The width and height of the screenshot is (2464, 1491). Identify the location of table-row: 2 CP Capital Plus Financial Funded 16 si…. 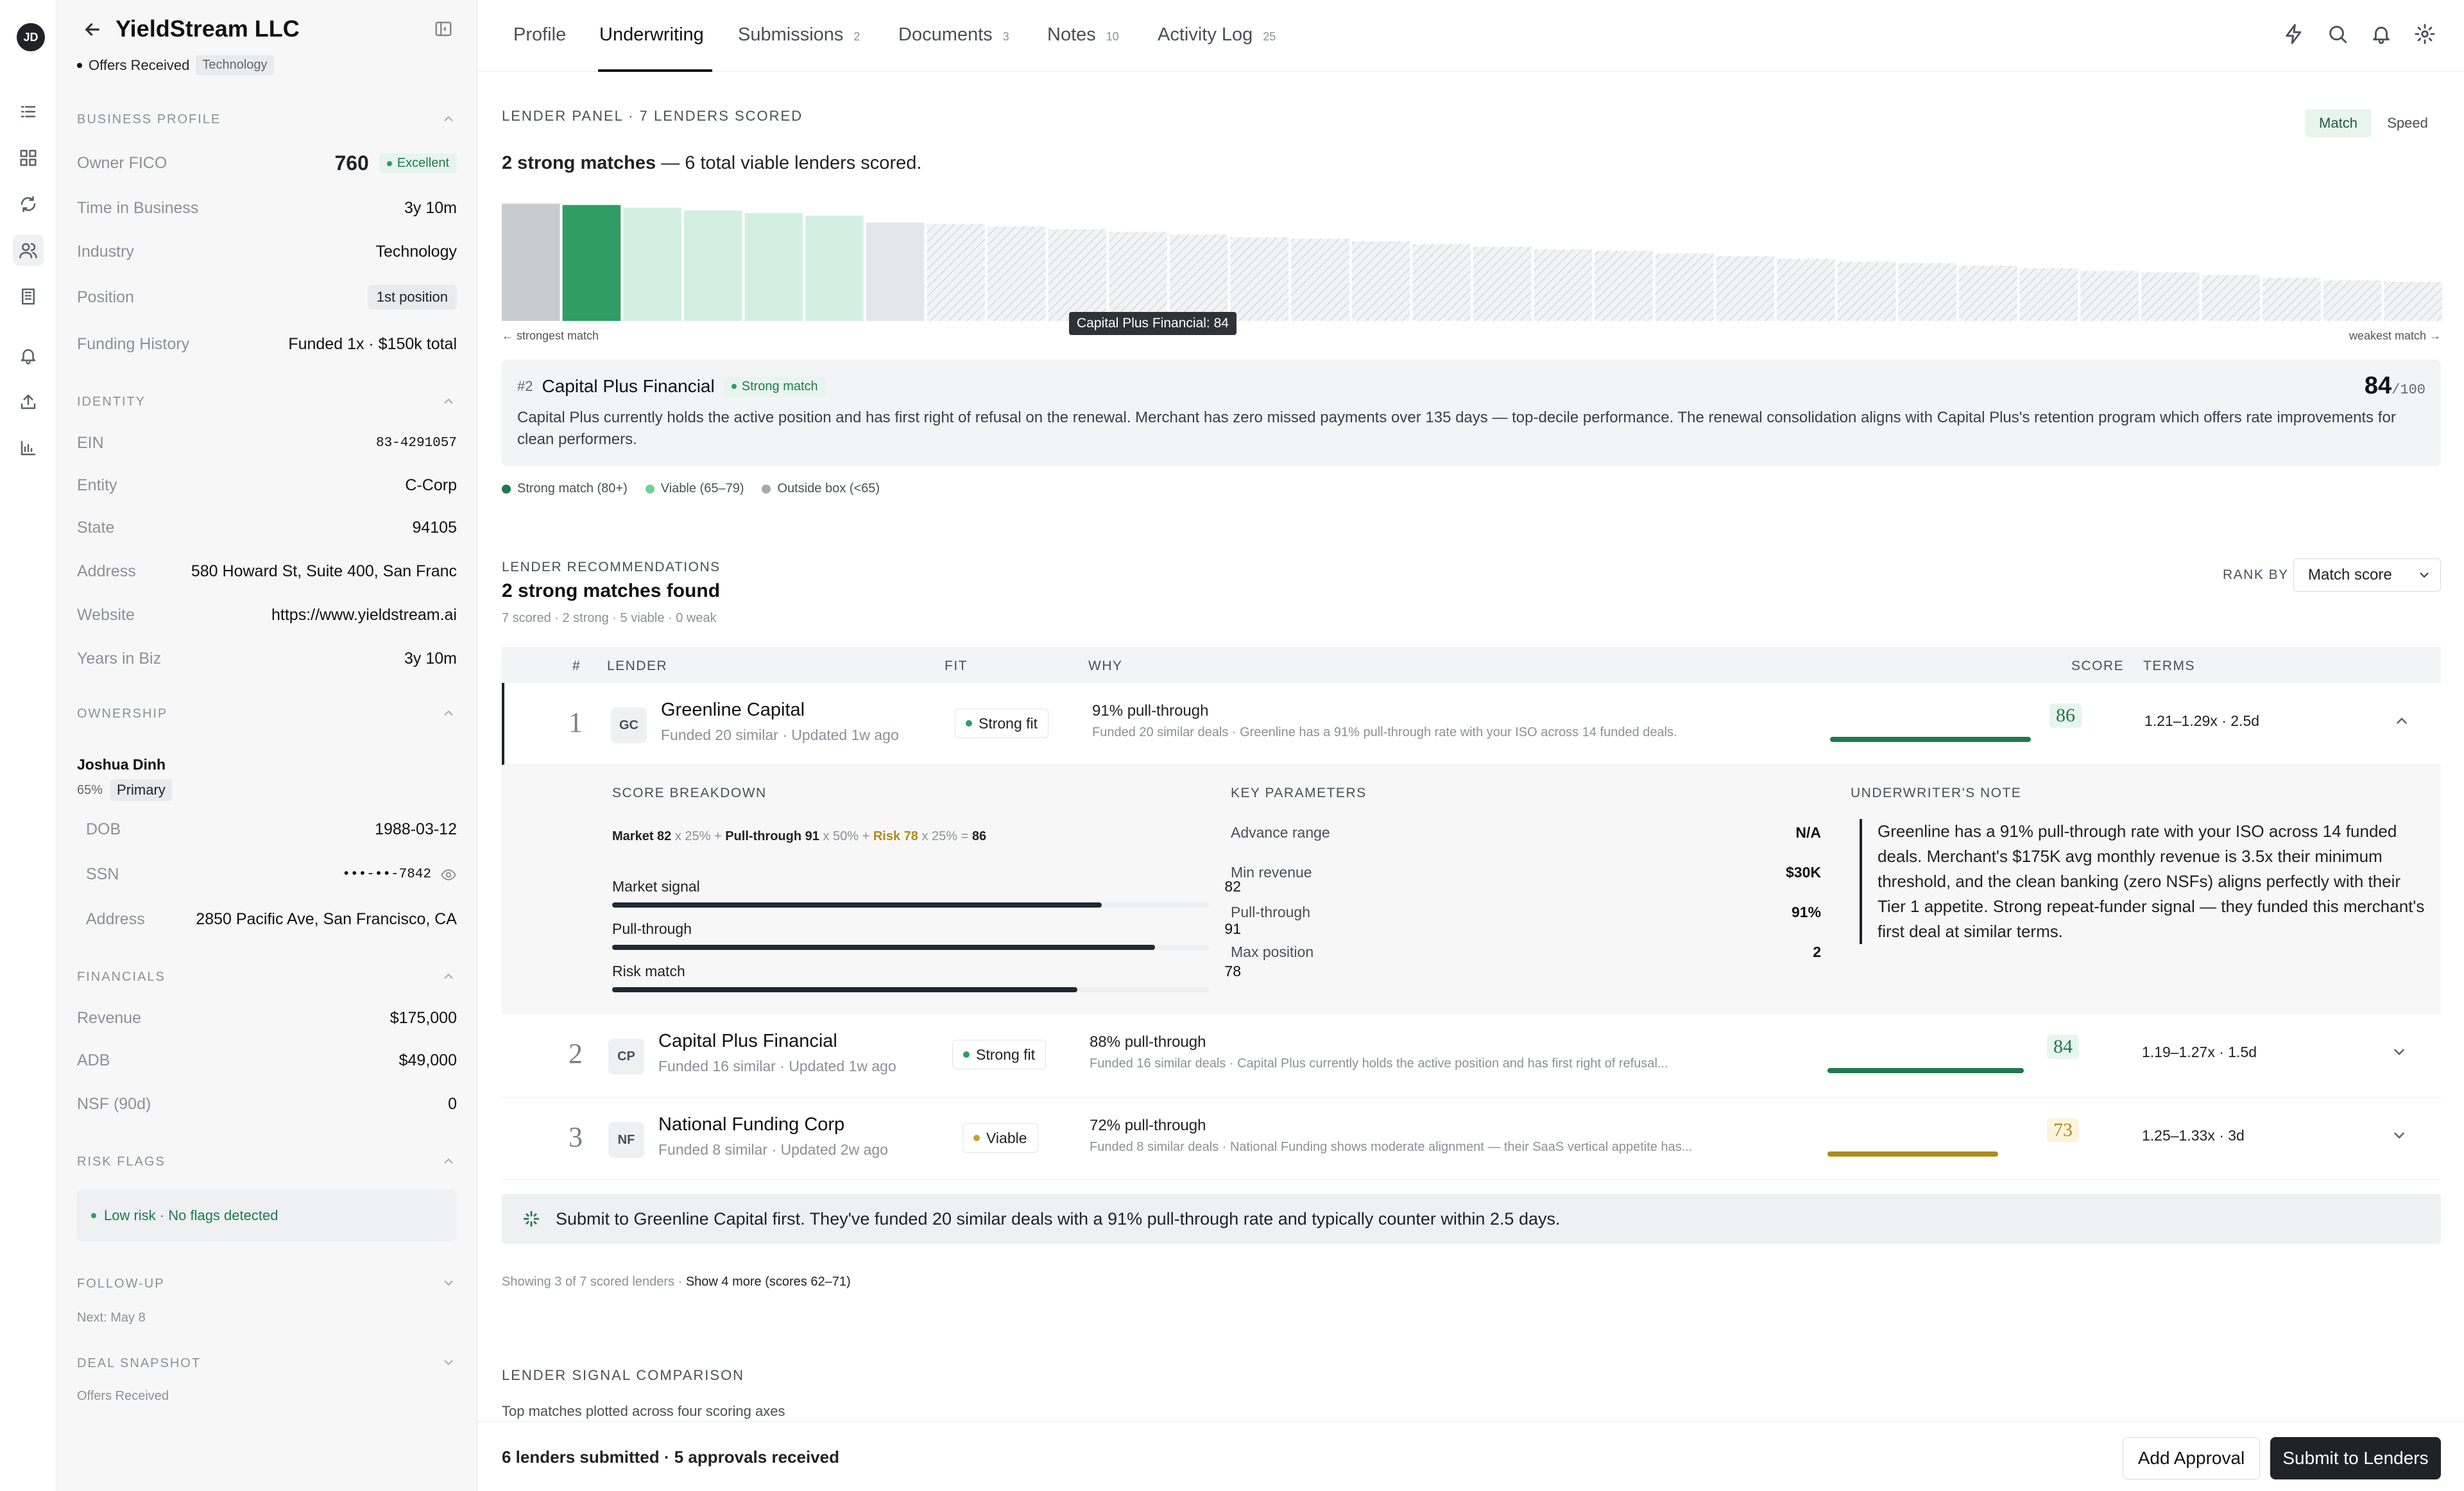
(1472, 1056).